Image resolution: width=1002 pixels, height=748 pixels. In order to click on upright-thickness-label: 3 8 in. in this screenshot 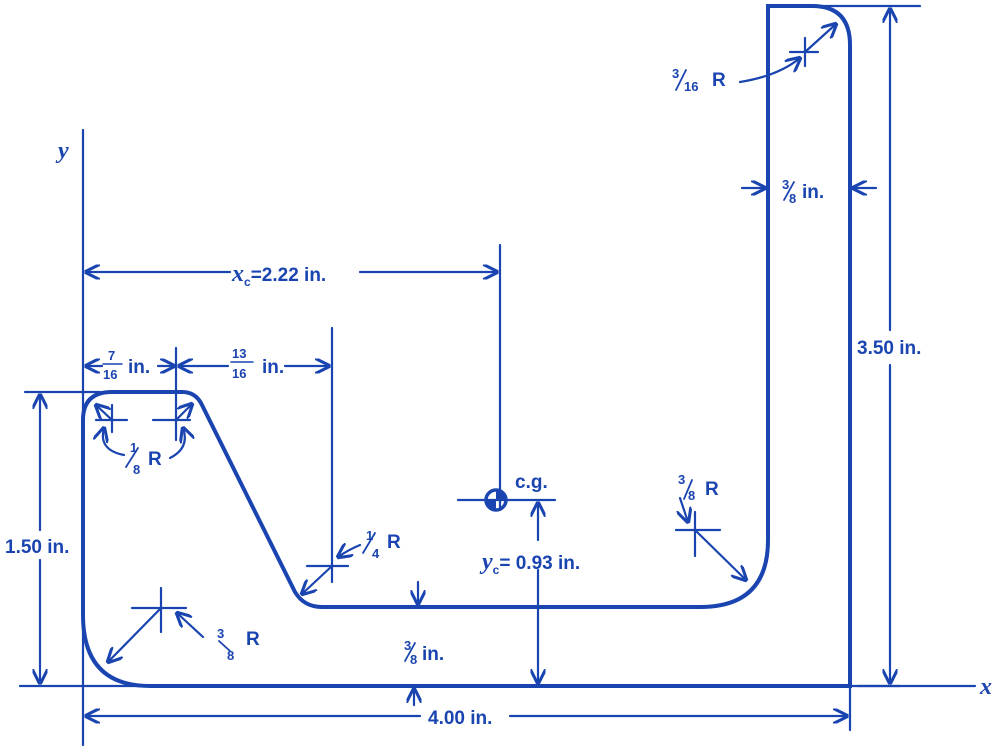, I will do `click(803, 191)`.